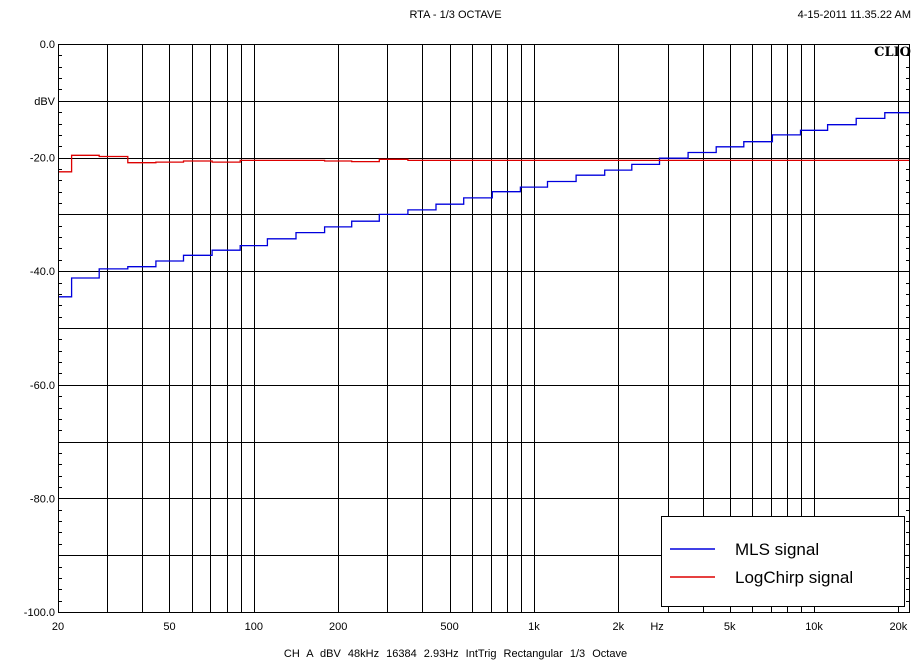  I want to click on y-tick-label: 0.0, so click(47, 45).